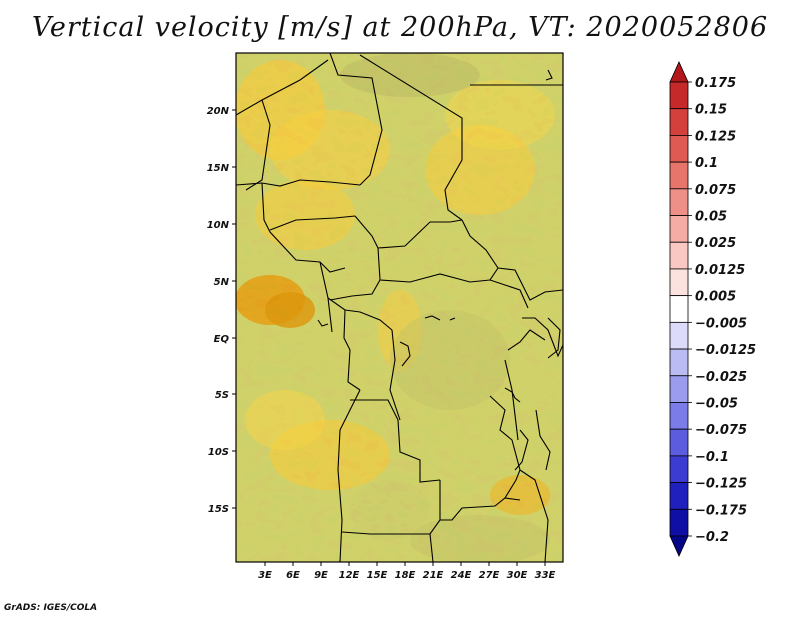  What do you see at coordinates (715, 190) in the screenshot?
I see `colorbar-label: 0.075` at bounding box center [715, 190].